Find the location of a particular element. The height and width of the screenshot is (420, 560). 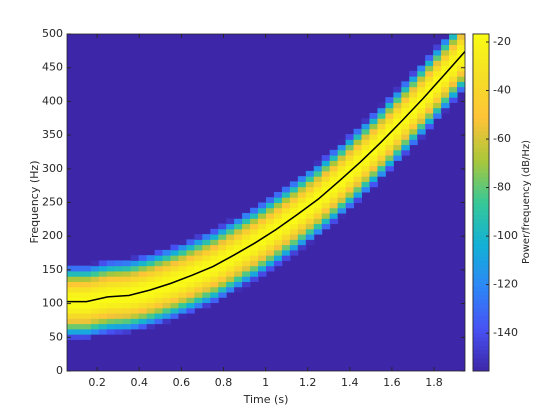

y-tick-label: 100 is located at coordinates (52, 303).